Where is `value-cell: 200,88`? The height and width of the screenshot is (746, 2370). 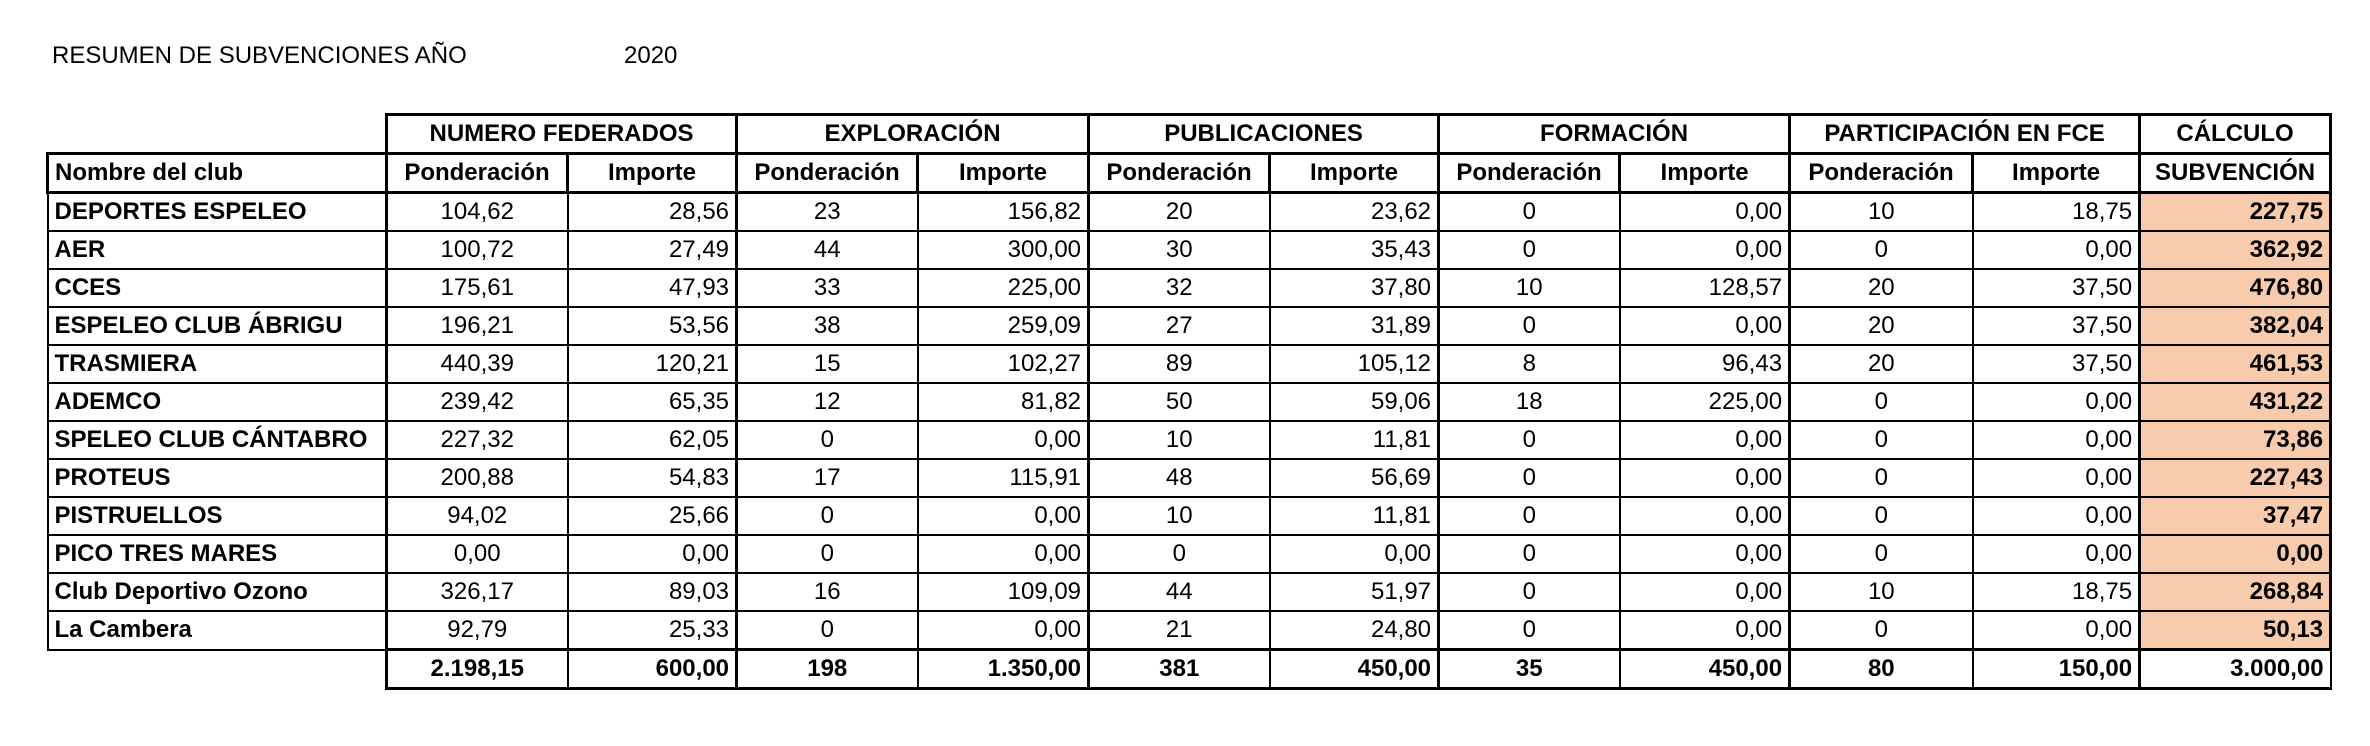
value-cell: 200,88 is located at coordinates (477, 478).